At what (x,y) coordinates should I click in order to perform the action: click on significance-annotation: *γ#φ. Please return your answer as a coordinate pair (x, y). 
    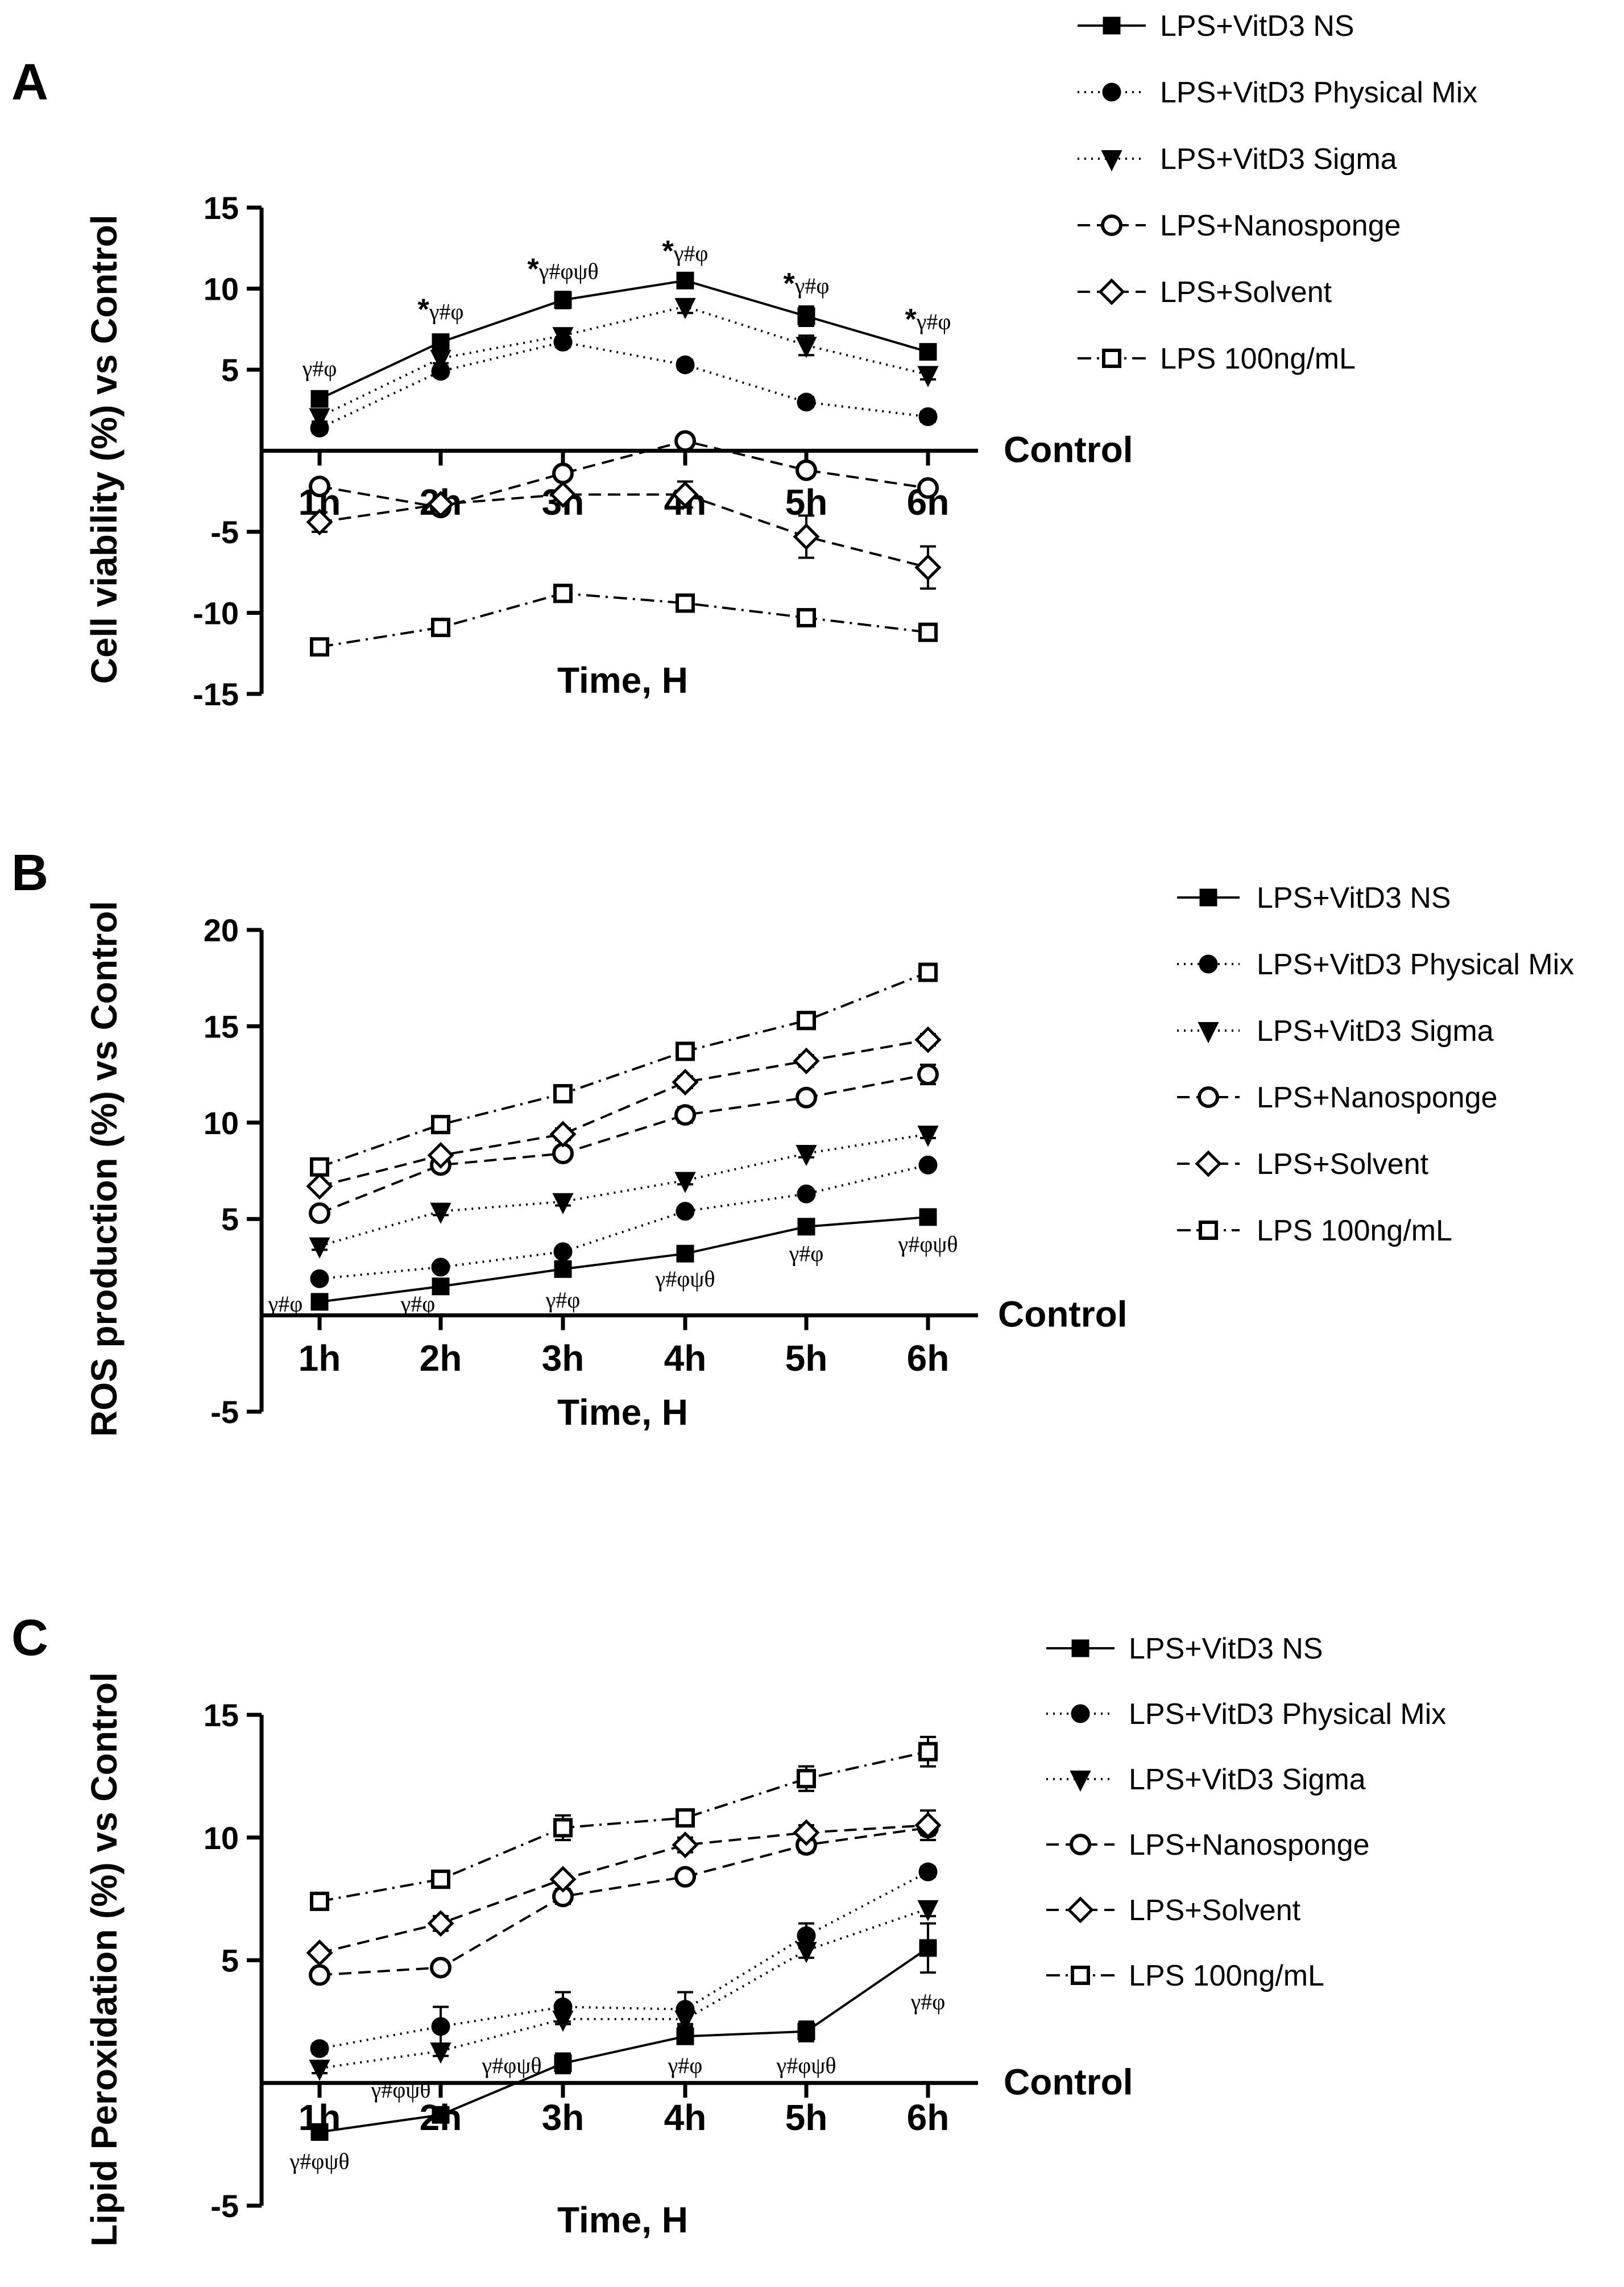
    Looking at the image, I should click on (685, 251).